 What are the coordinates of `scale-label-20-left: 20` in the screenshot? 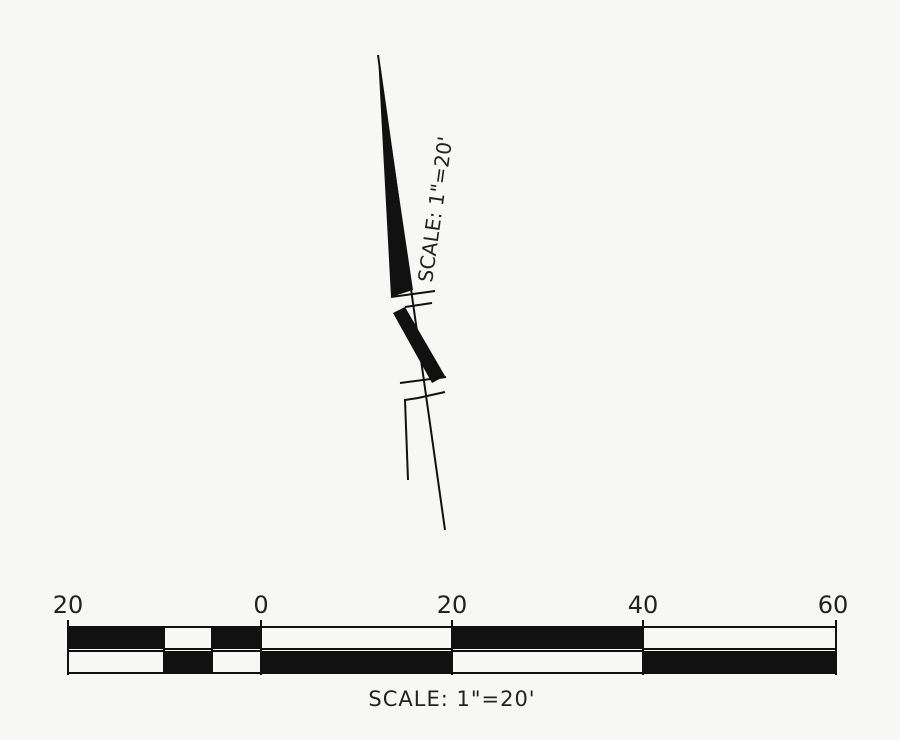 It's located at (68, 605).